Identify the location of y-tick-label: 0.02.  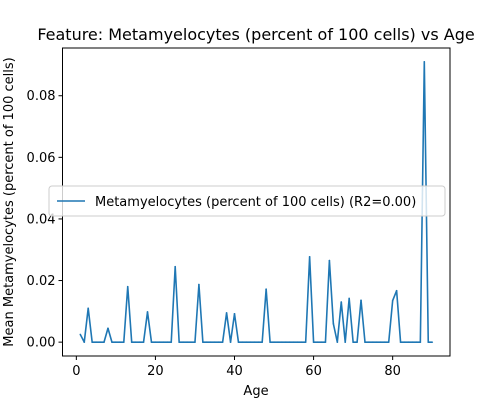
(41, 281).